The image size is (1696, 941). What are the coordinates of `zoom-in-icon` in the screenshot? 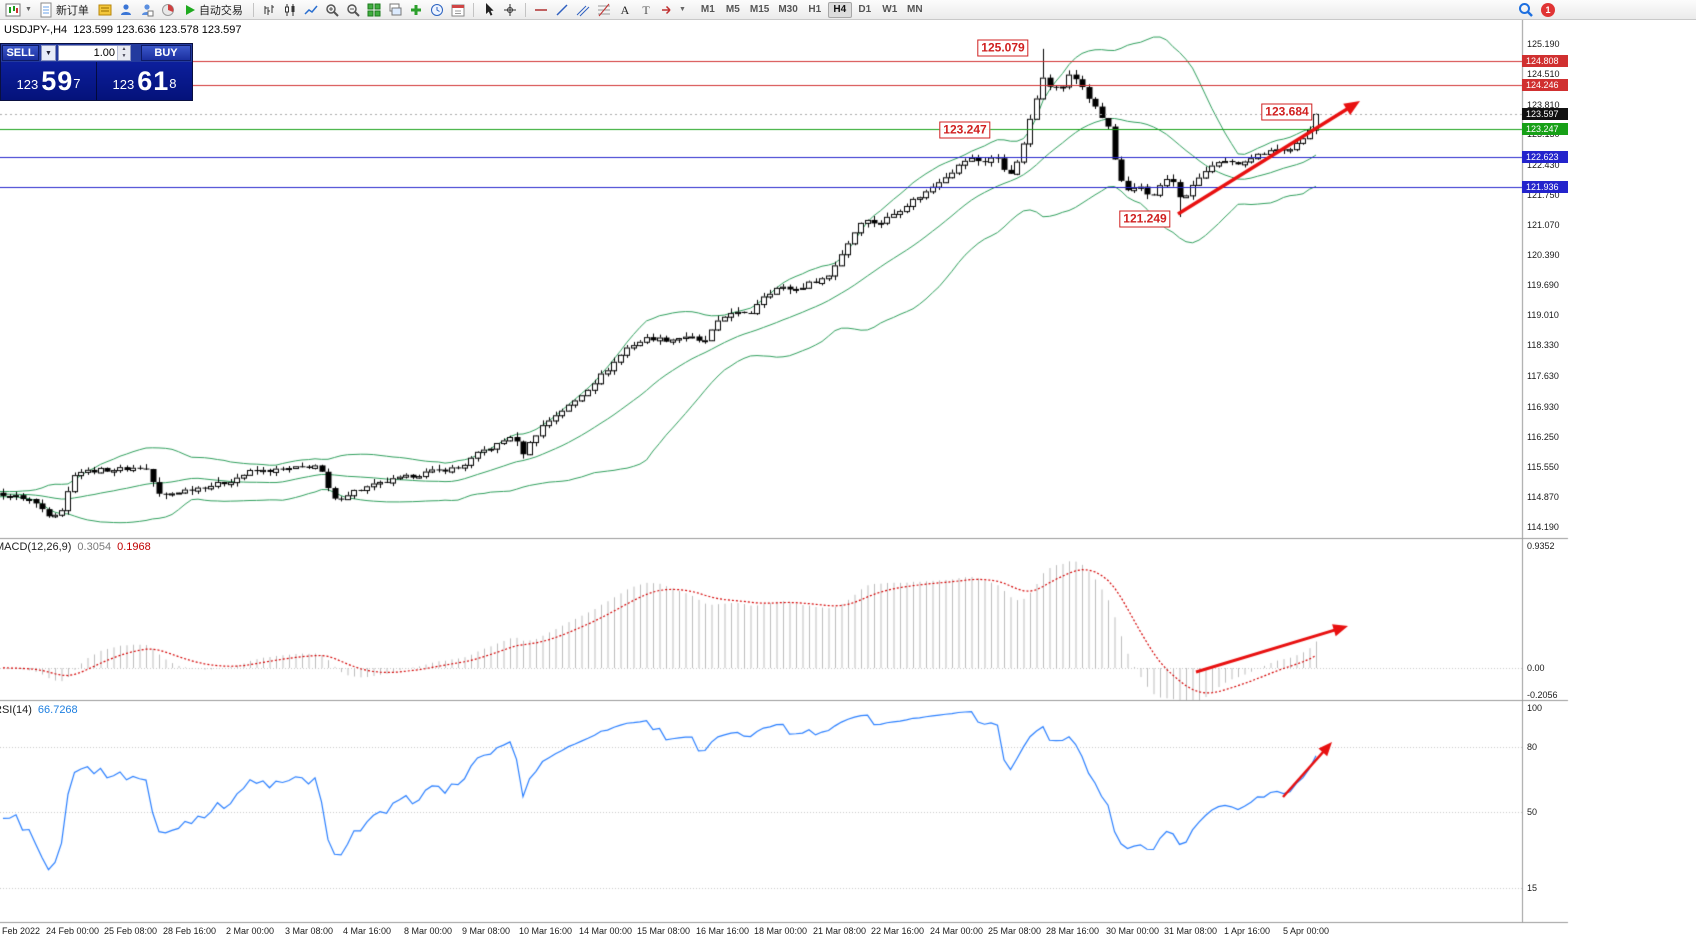 It's located at (332, 10).